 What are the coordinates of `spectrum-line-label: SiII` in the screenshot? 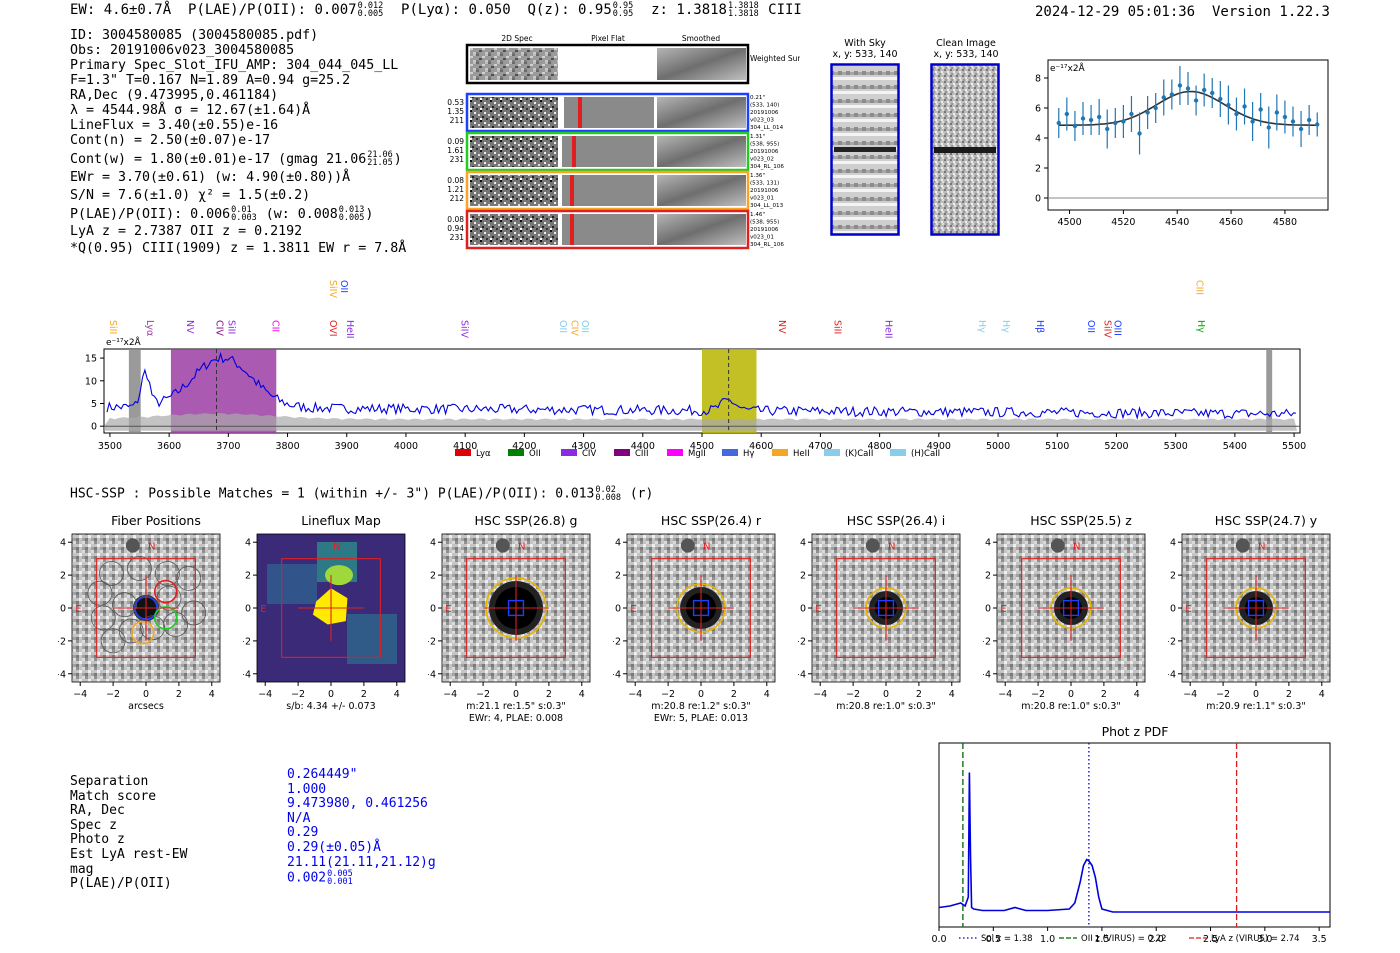 It's located at (230, 327).